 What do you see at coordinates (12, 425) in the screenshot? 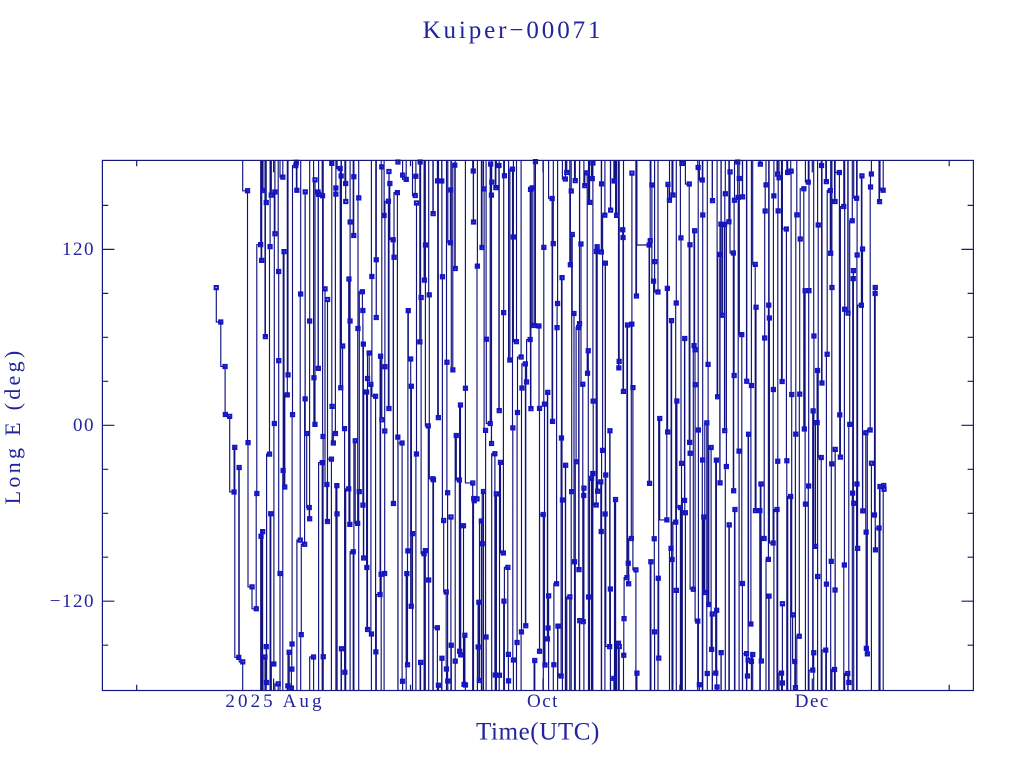
I see `svg-text: Long E (deg)` at bounding box center [12, 425].